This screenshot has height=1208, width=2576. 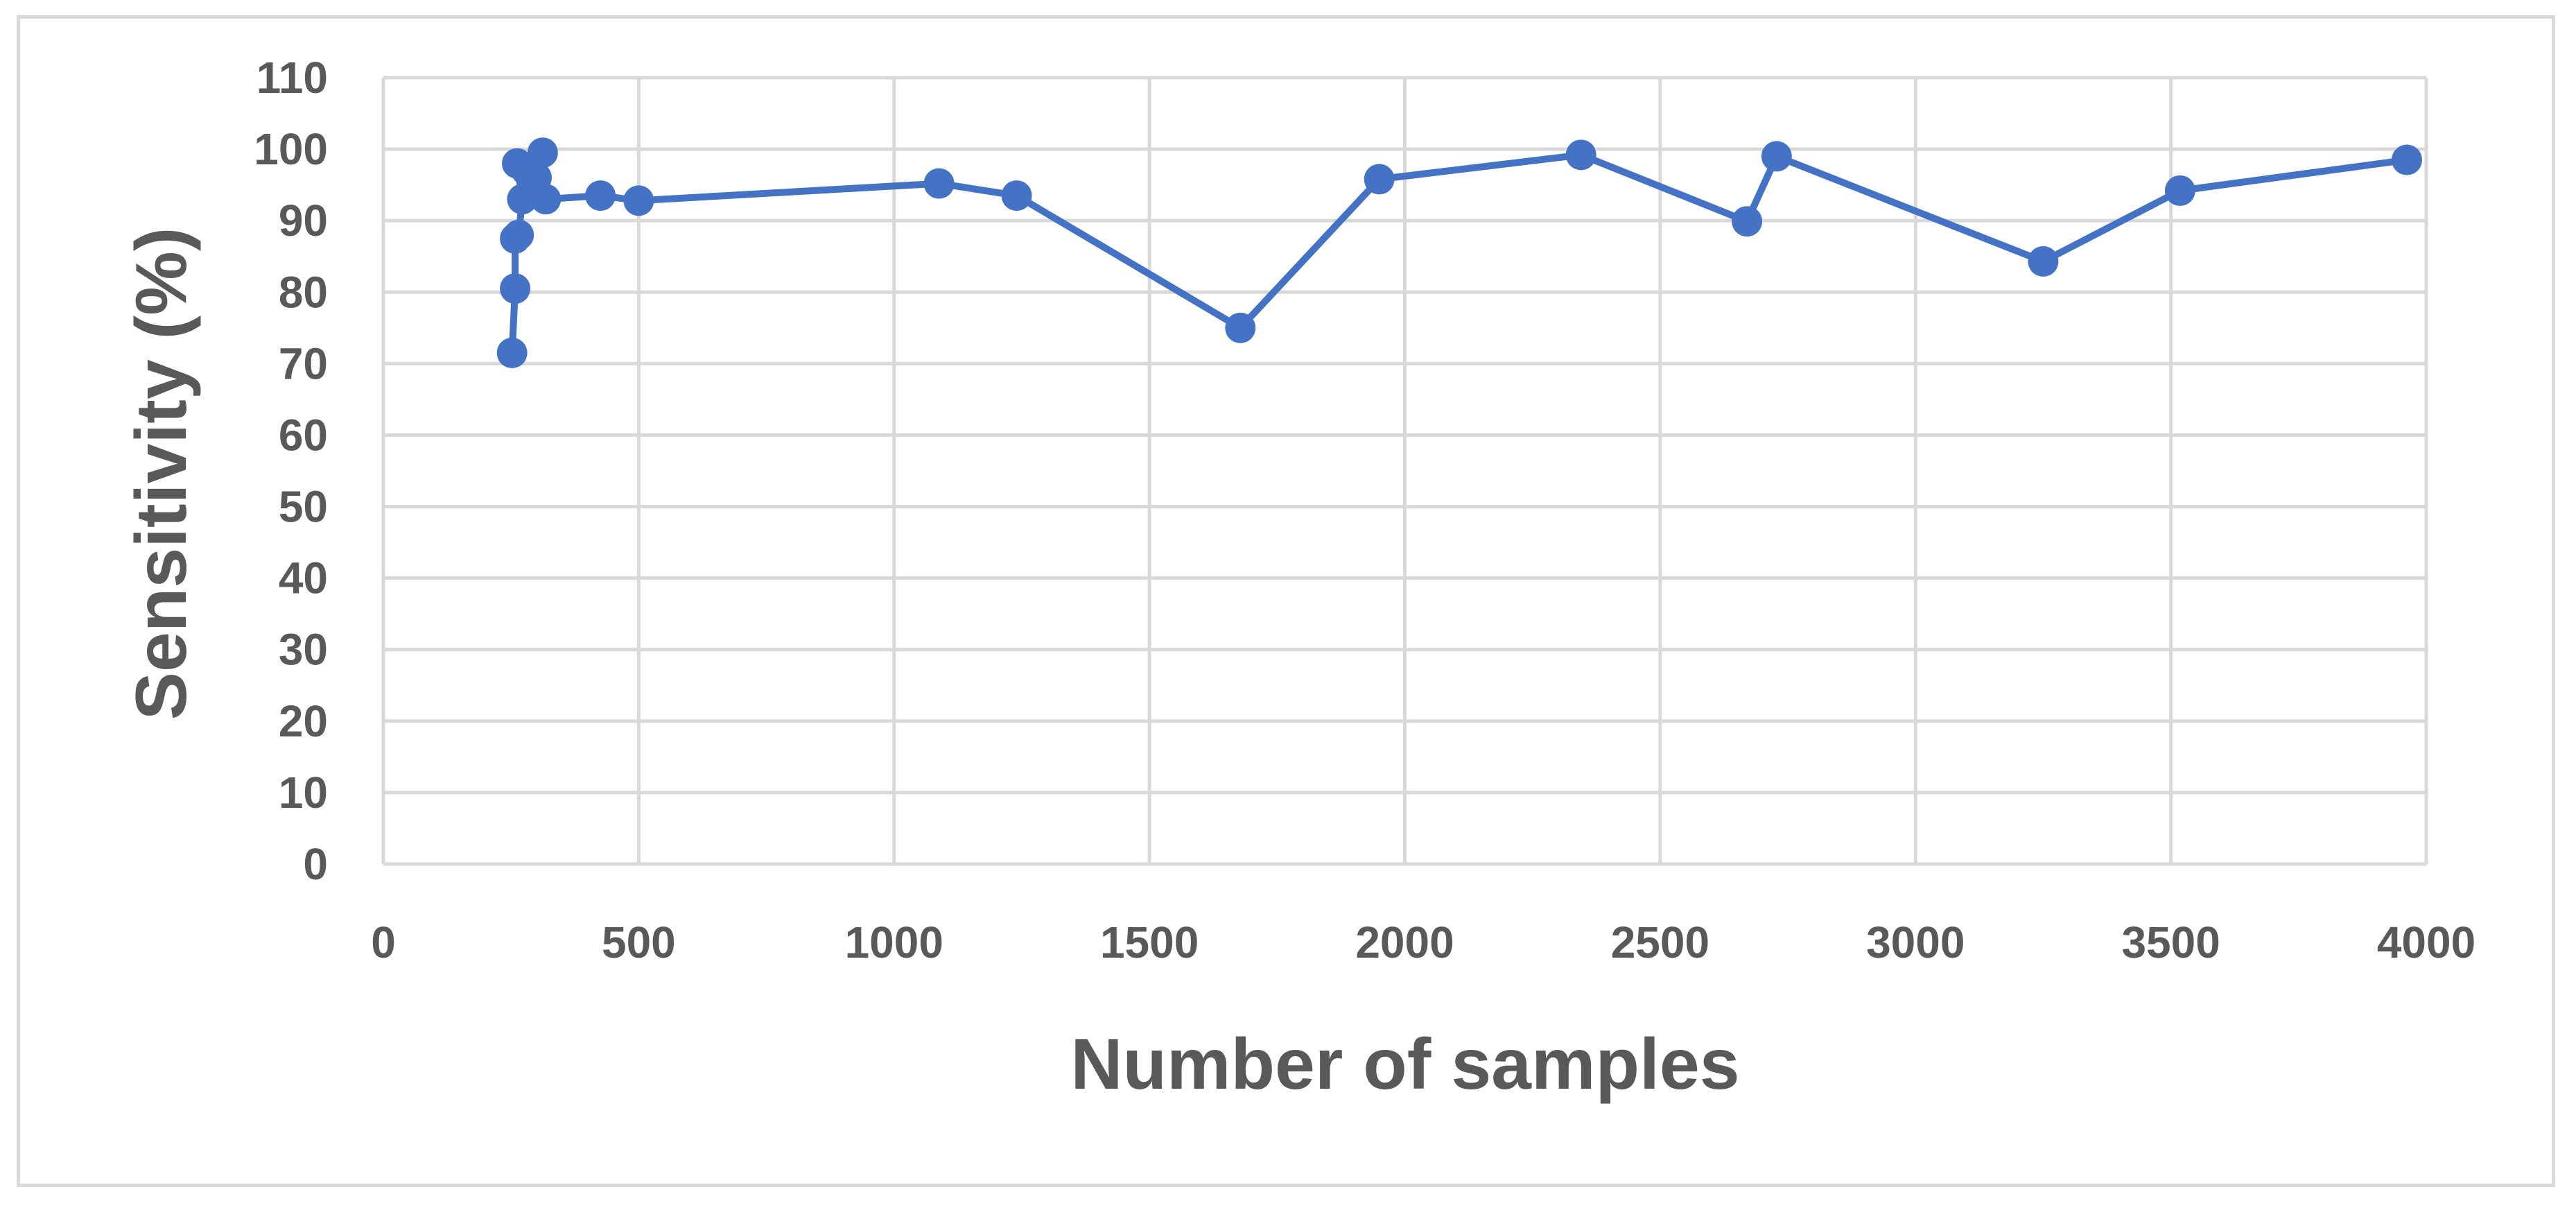 What do you see at coordinates (161, 474) in the screenshot?
I see `y-axis-title: Sensitivity (%)` at bounding box center [161, 474].